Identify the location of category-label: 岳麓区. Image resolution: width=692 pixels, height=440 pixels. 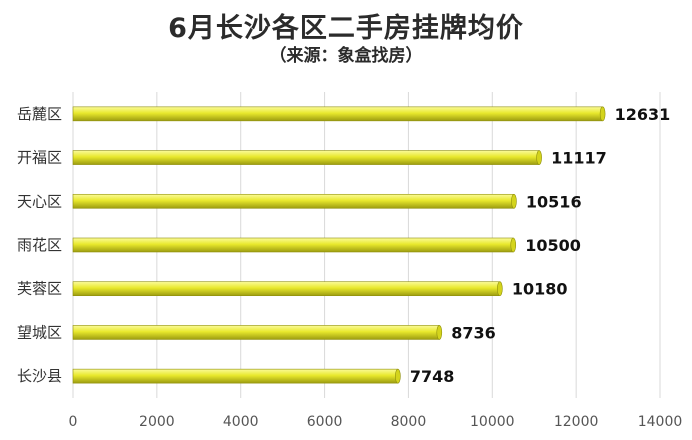
(39, 114).